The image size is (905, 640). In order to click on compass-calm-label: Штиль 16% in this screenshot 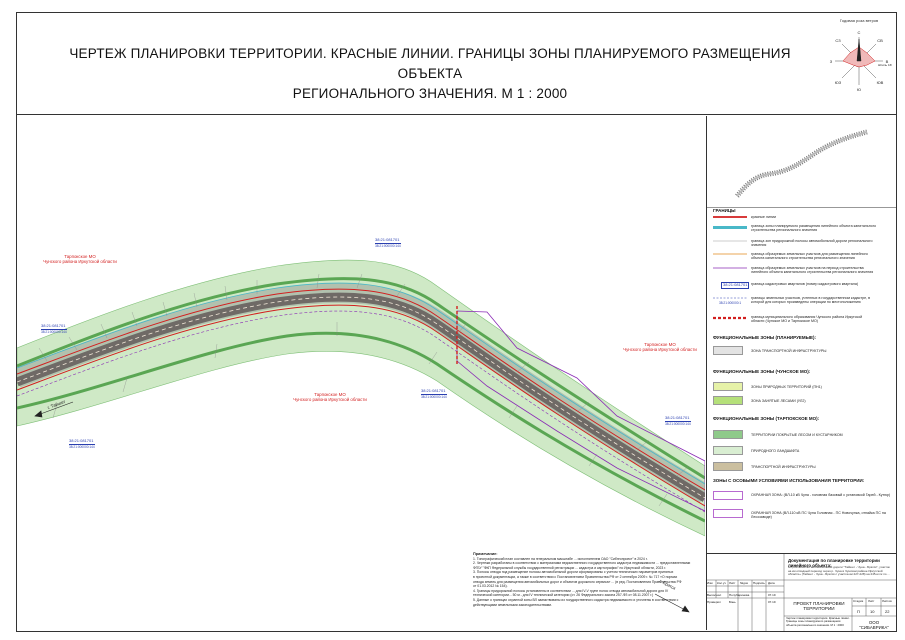, I will do `click(885, 65)`.